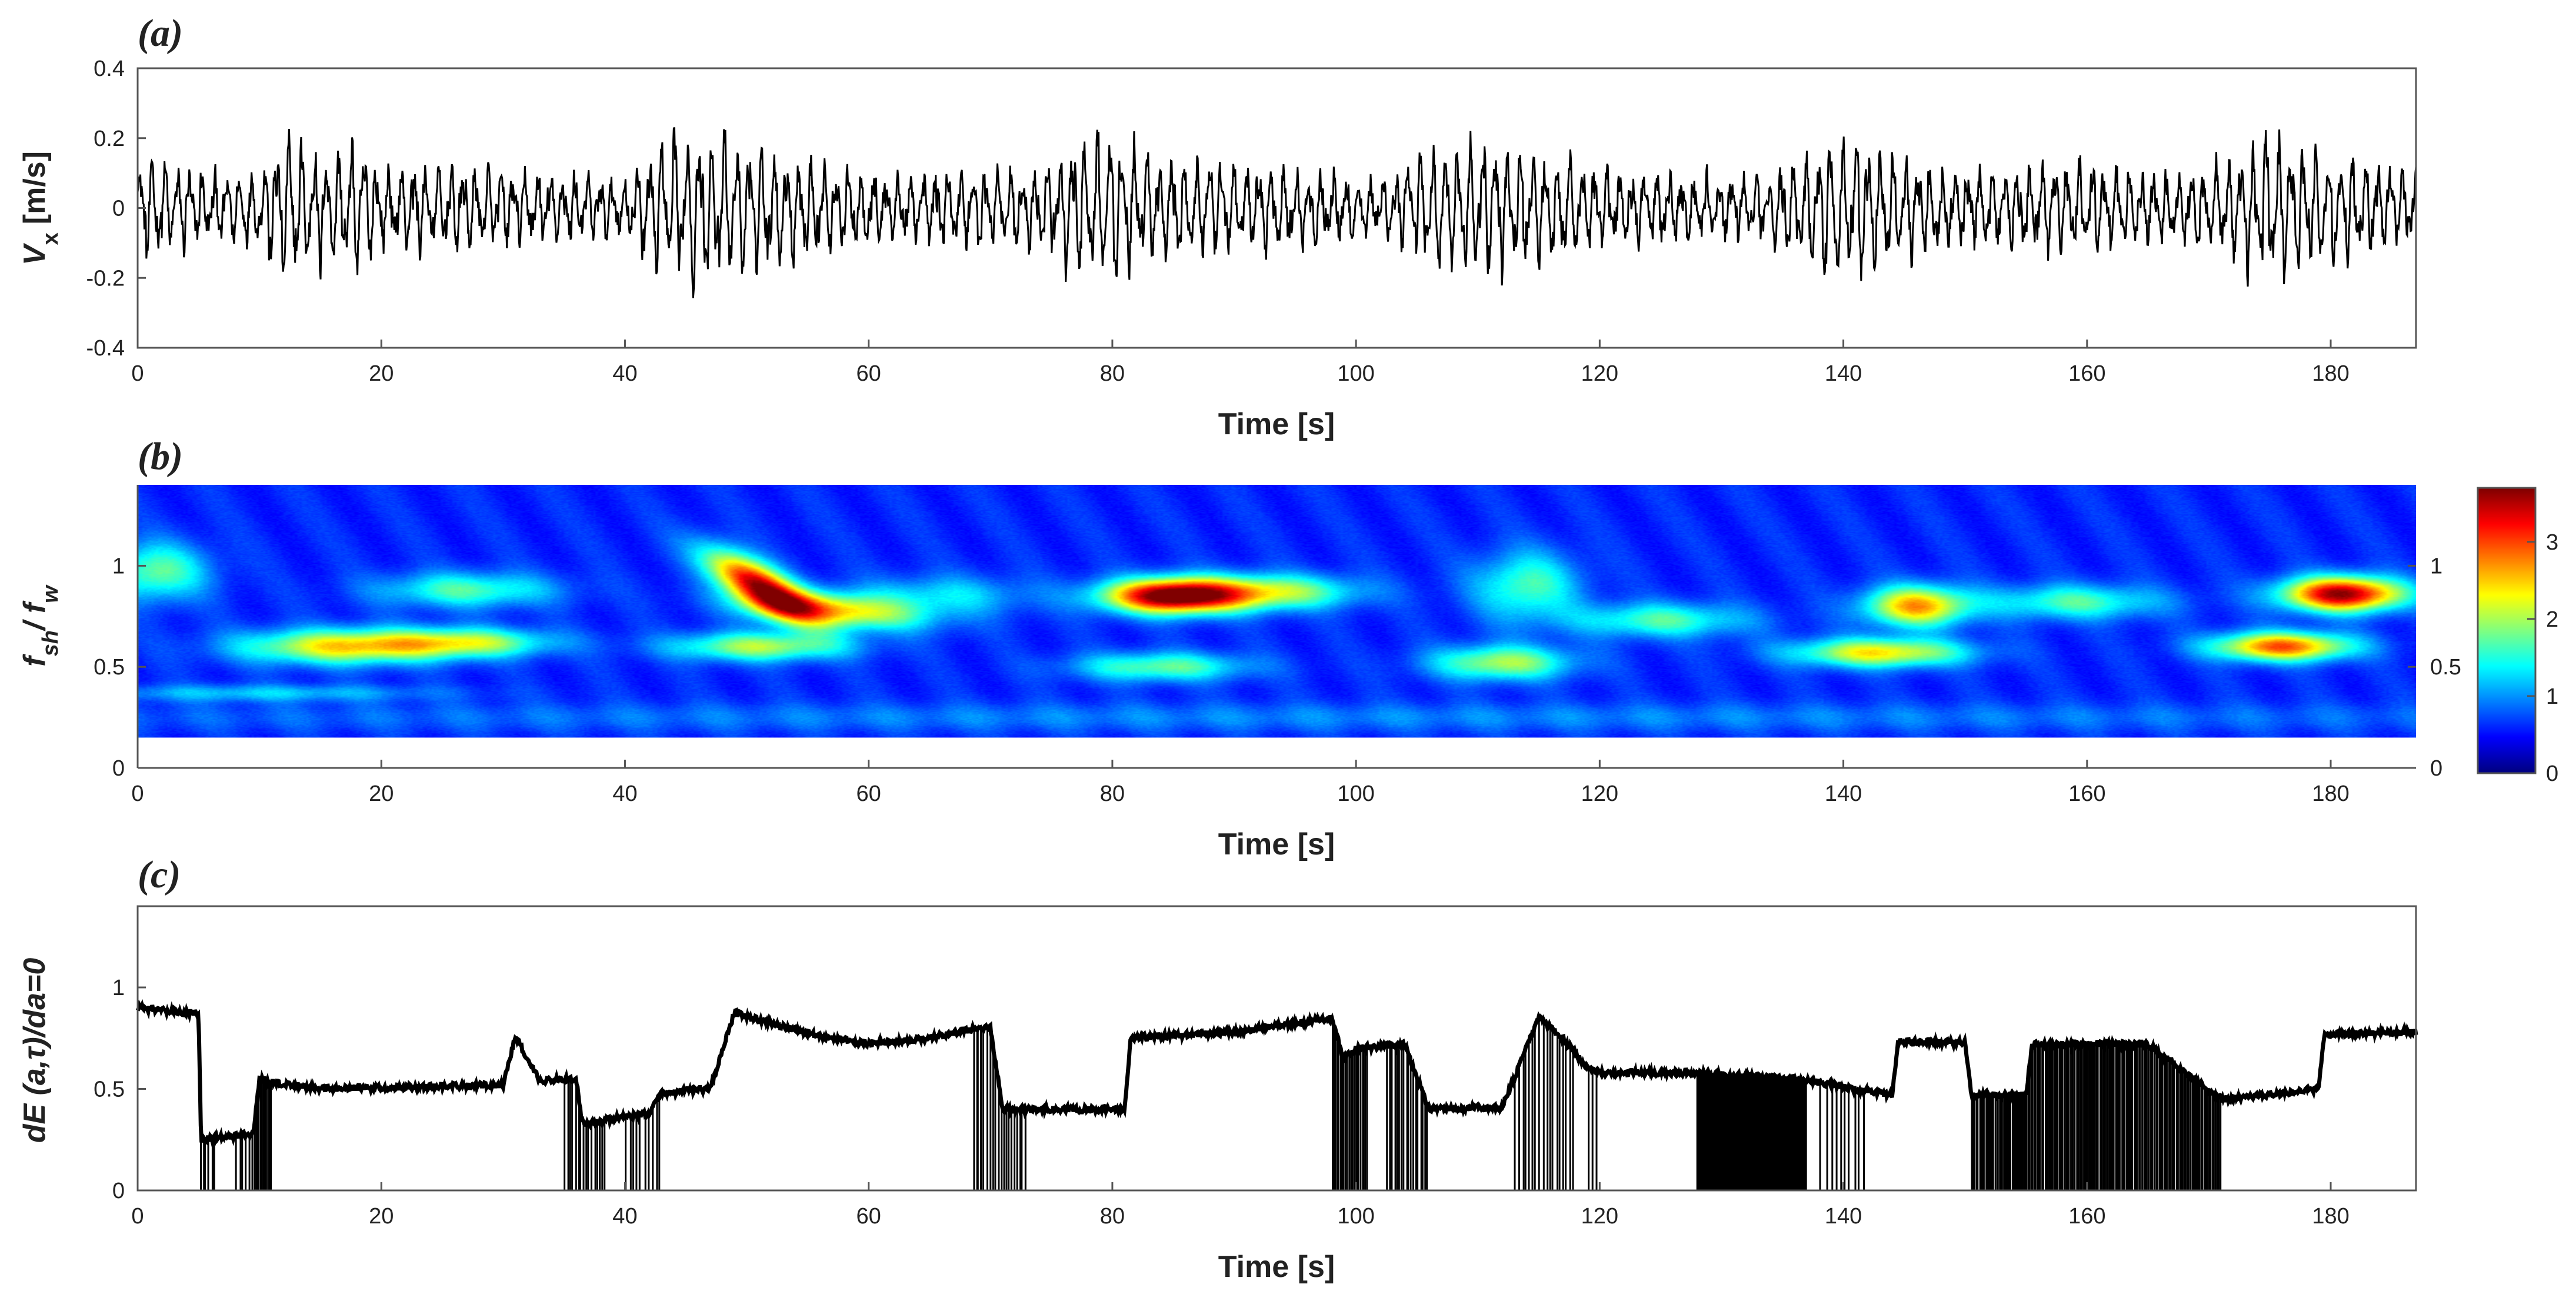 The image size is (2576, 1304). I want to click on panel-c-x-tick-label: 40, so click(624, 1216).